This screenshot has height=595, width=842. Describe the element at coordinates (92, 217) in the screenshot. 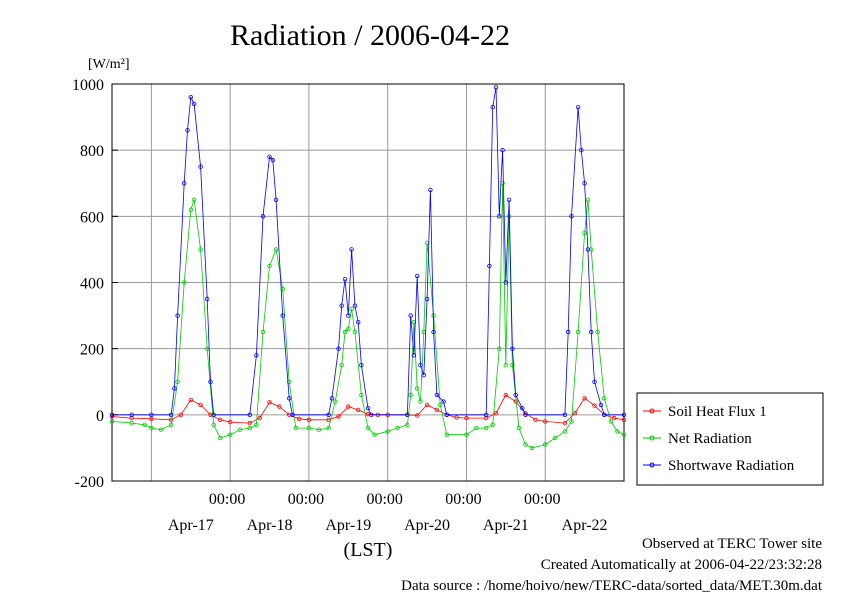

I see `y-tick-label: 600` at that location.